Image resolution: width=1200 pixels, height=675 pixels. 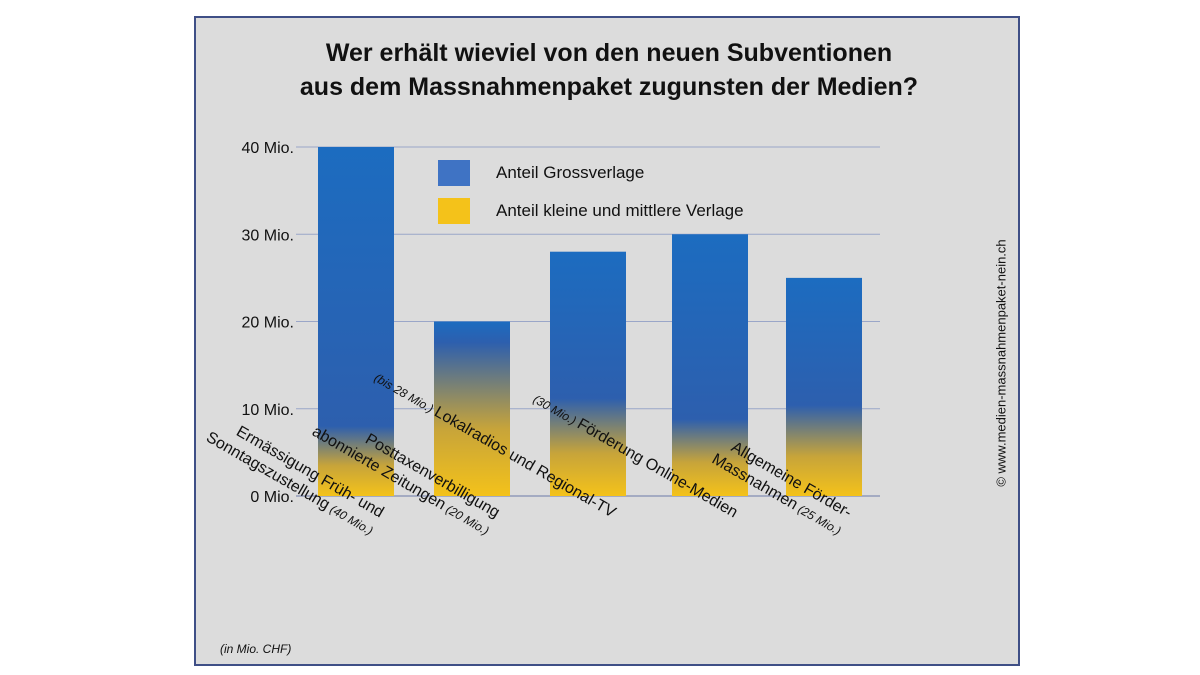 What do you see at coordinates (268, 410) in the screenshot?
I see `y-tick-label: 10 Mio.` at bounding box center [268, 410].